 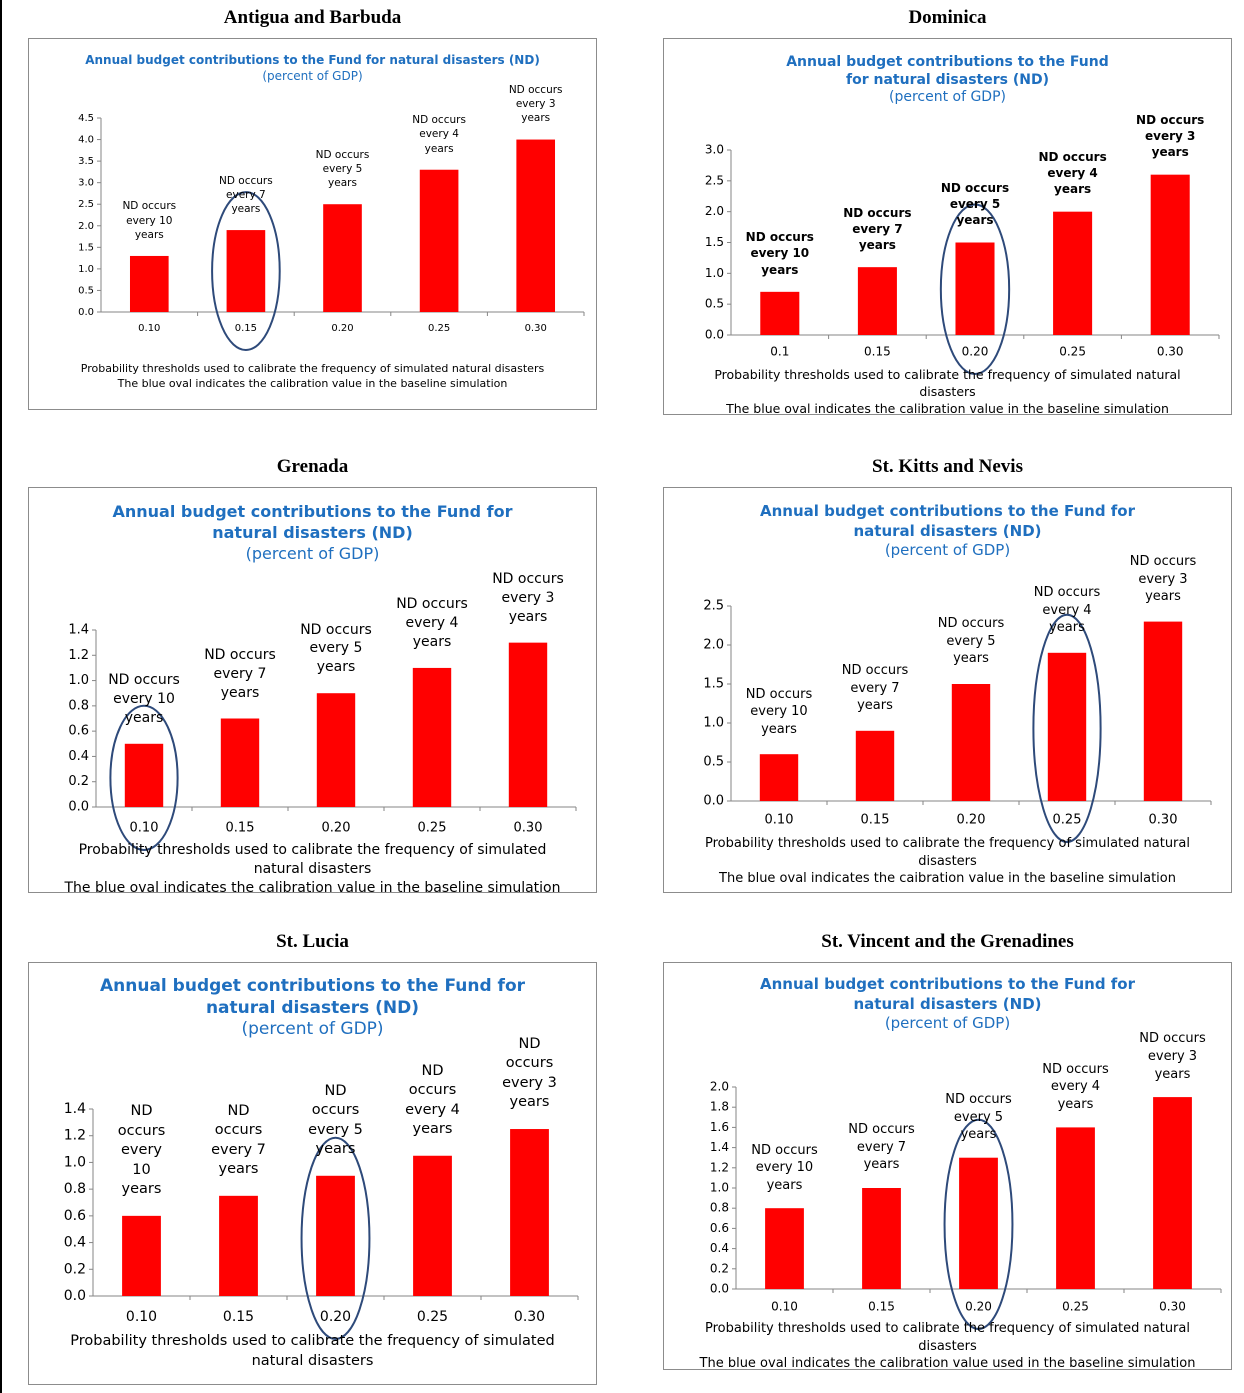 I want to click on y-tick-label: 1.5, so click(x=713, y=684).